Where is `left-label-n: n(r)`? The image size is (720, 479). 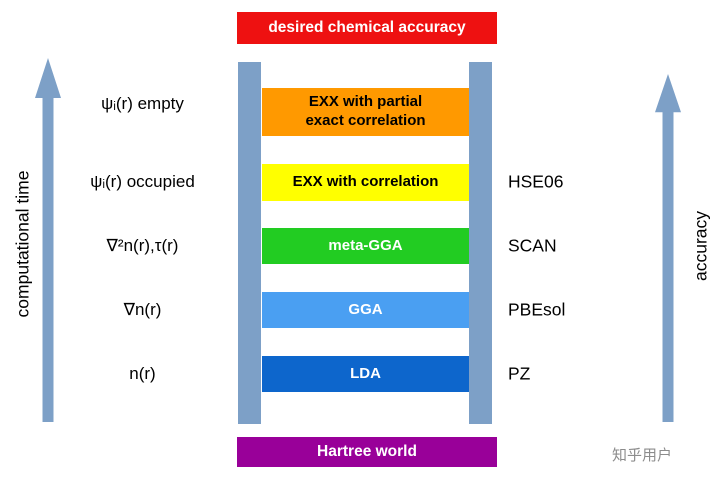 left-label-n: n(r) is located at coordinates (142, 373).